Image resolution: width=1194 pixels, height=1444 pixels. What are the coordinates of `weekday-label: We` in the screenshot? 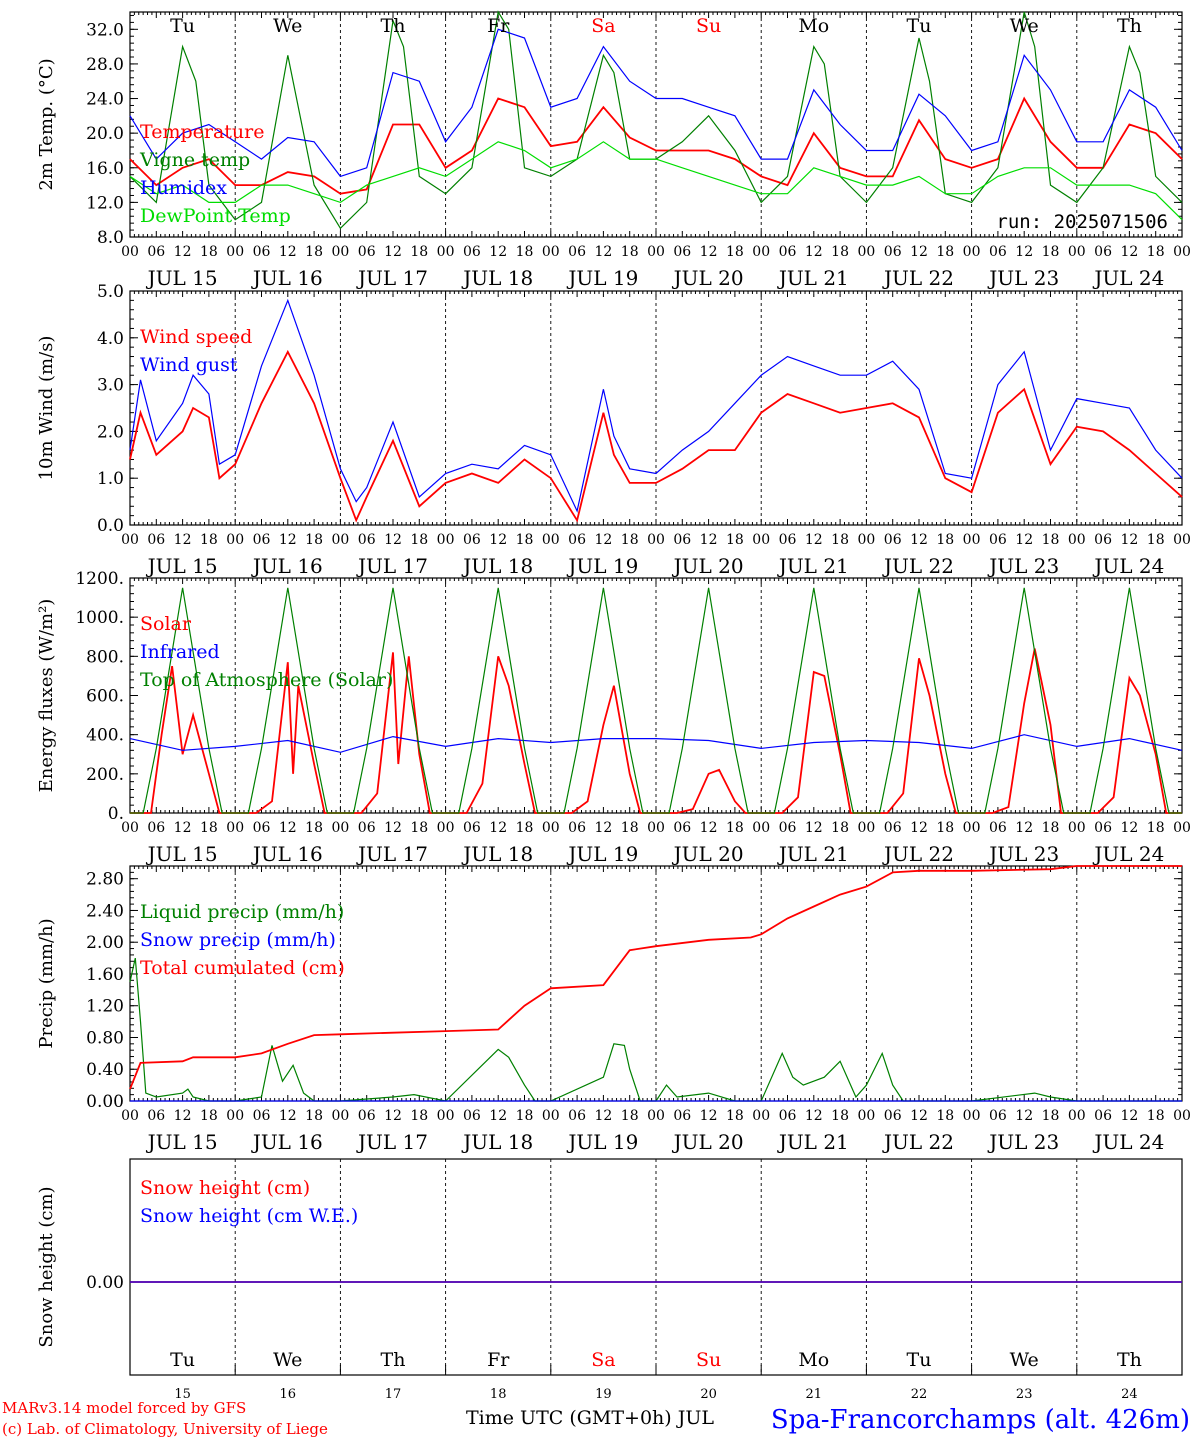 It's located at (1024, 26).